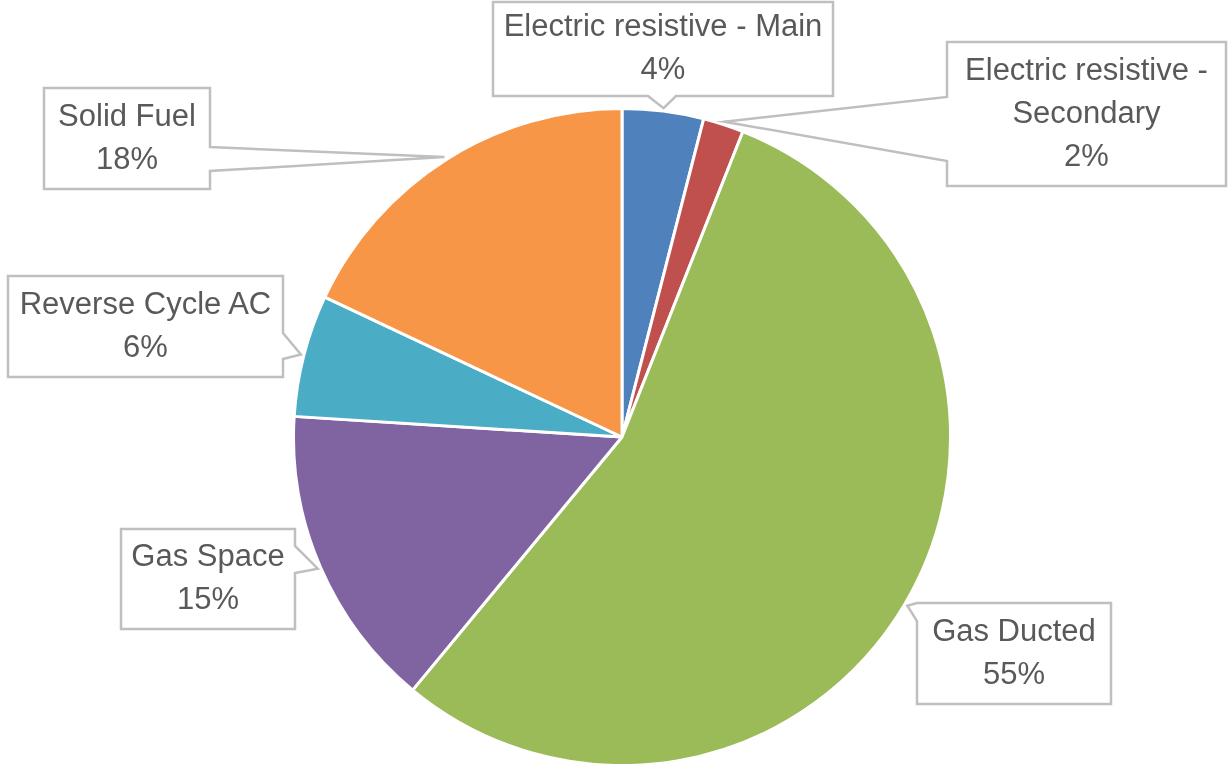  I want to click on slice-label: Gas Space, so click(208, 556).